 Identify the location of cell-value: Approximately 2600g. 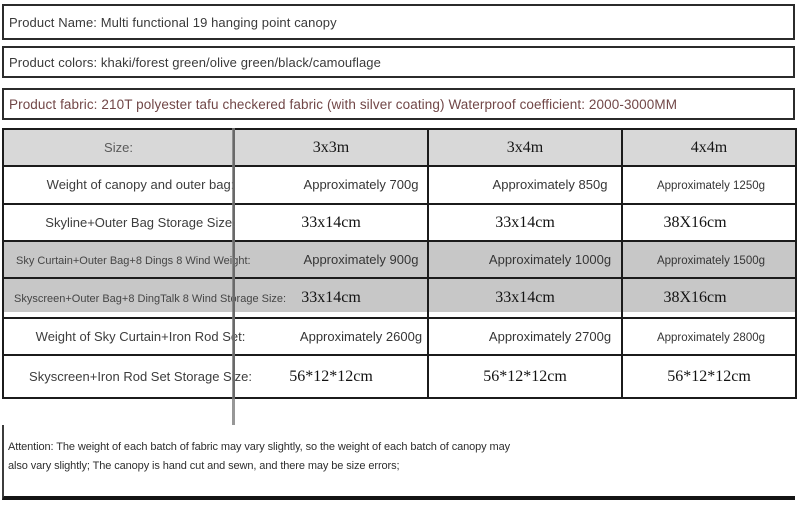
(361, 336).